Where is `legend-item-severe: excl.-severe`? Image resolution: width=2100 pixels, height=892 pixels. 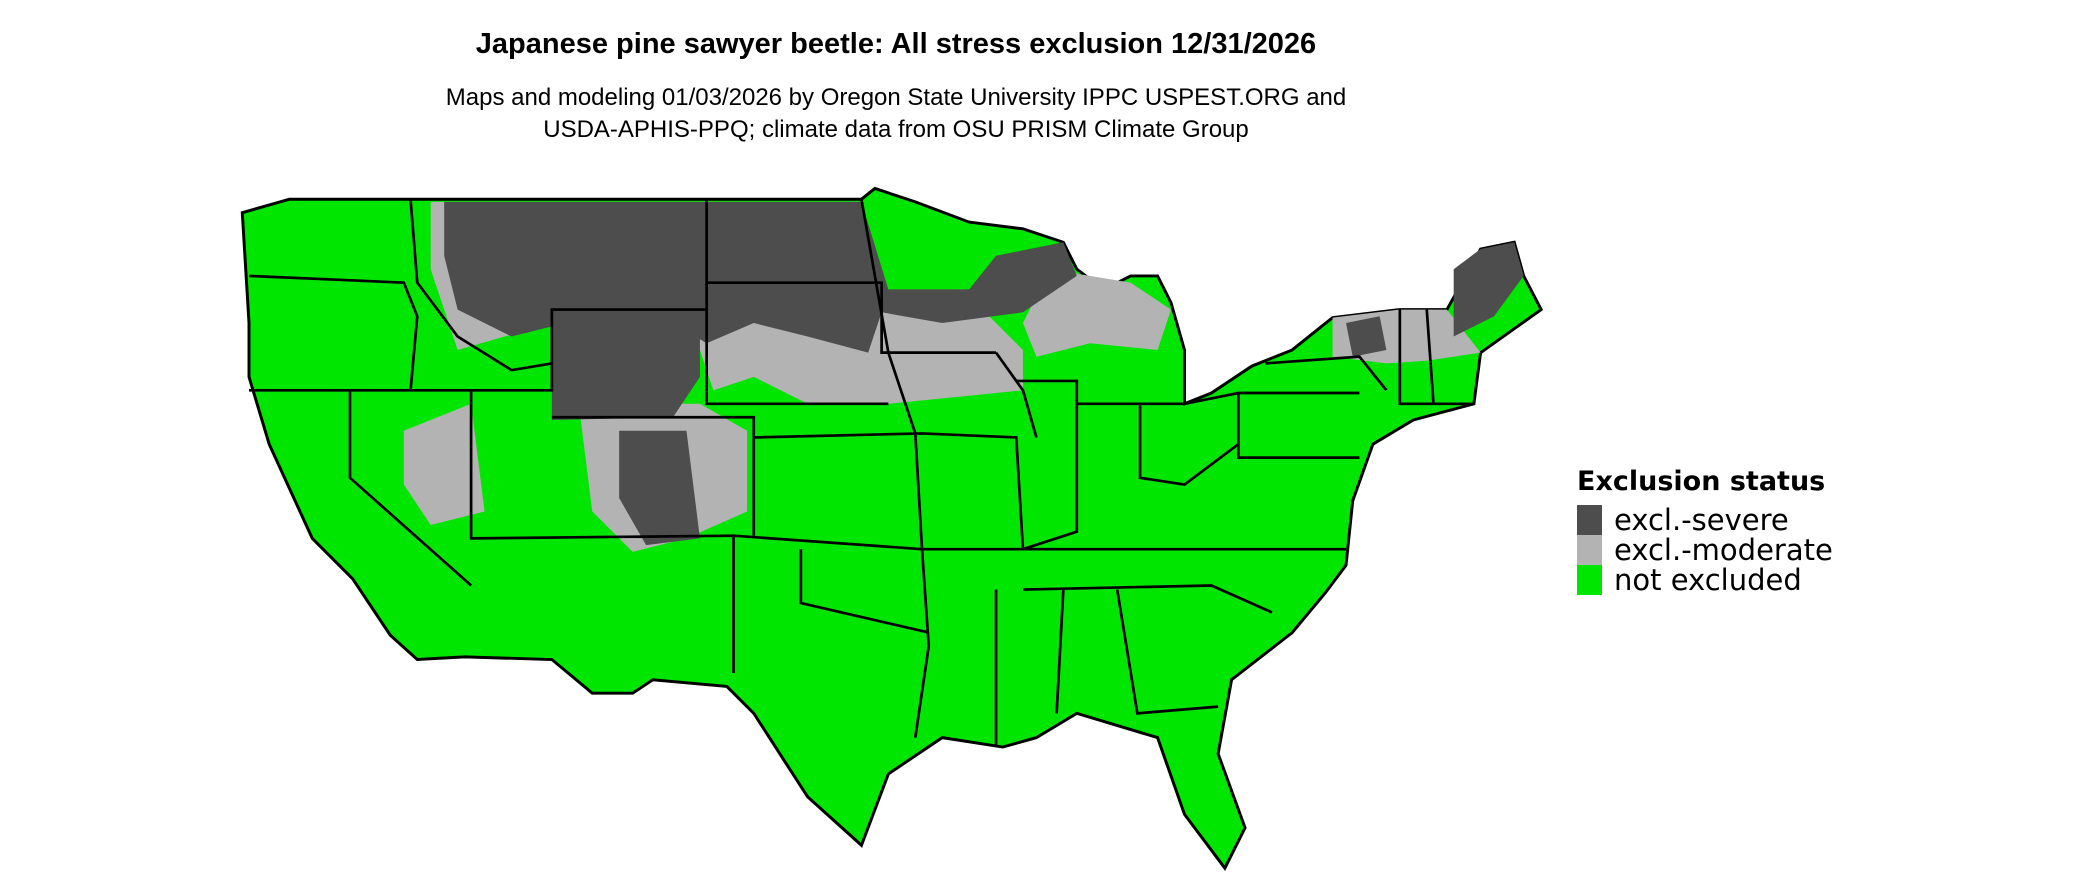 legend-item-severe: excl.-severe is located at coordinates (1705, 520).